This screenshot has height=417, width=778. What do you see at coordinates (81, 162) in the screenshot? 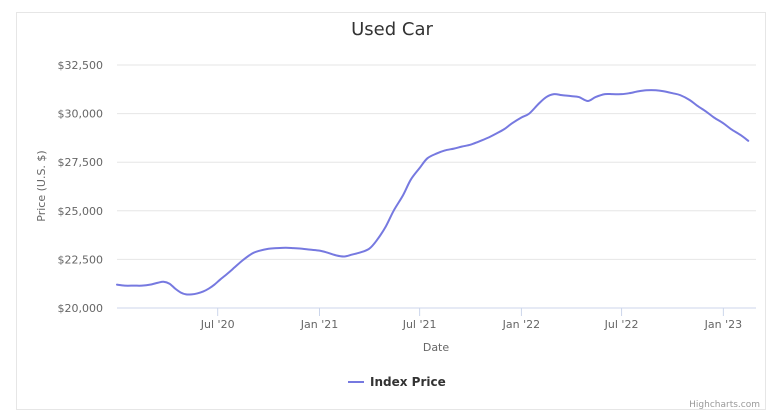
I see `y-tick-label: $27,500` at bounding box center [81, 162].